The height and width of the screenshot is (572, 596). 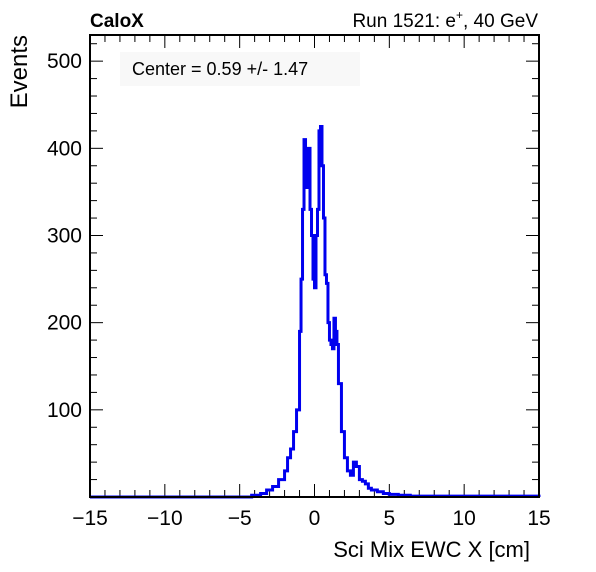 I want to click on center-annotation: Center = 0.59 +/- 1.47, so click(x=220, y=69).